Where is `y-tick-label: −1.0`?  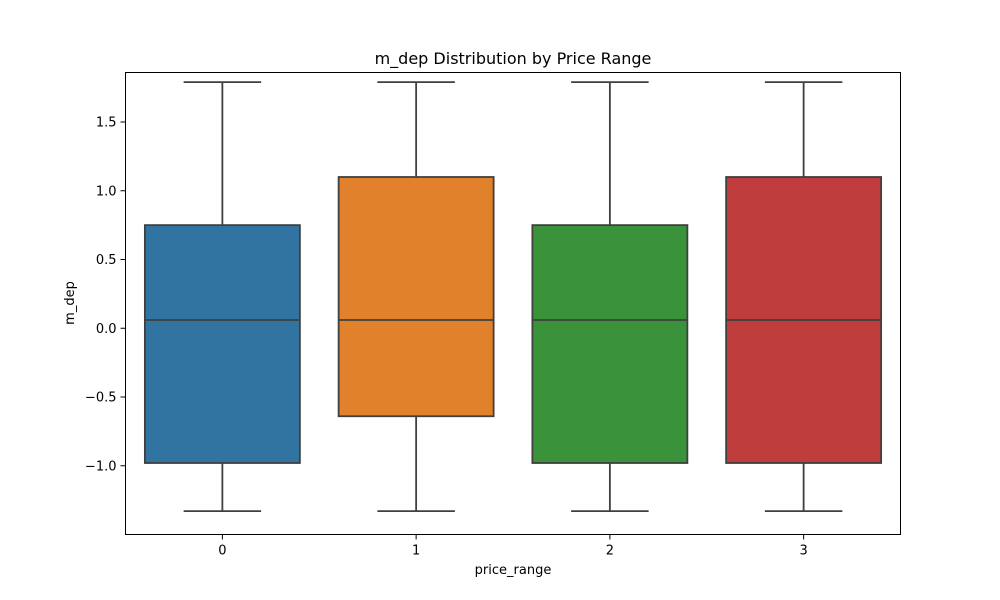
y-tick-label: −1.0 is located at coordinates (101, 466).